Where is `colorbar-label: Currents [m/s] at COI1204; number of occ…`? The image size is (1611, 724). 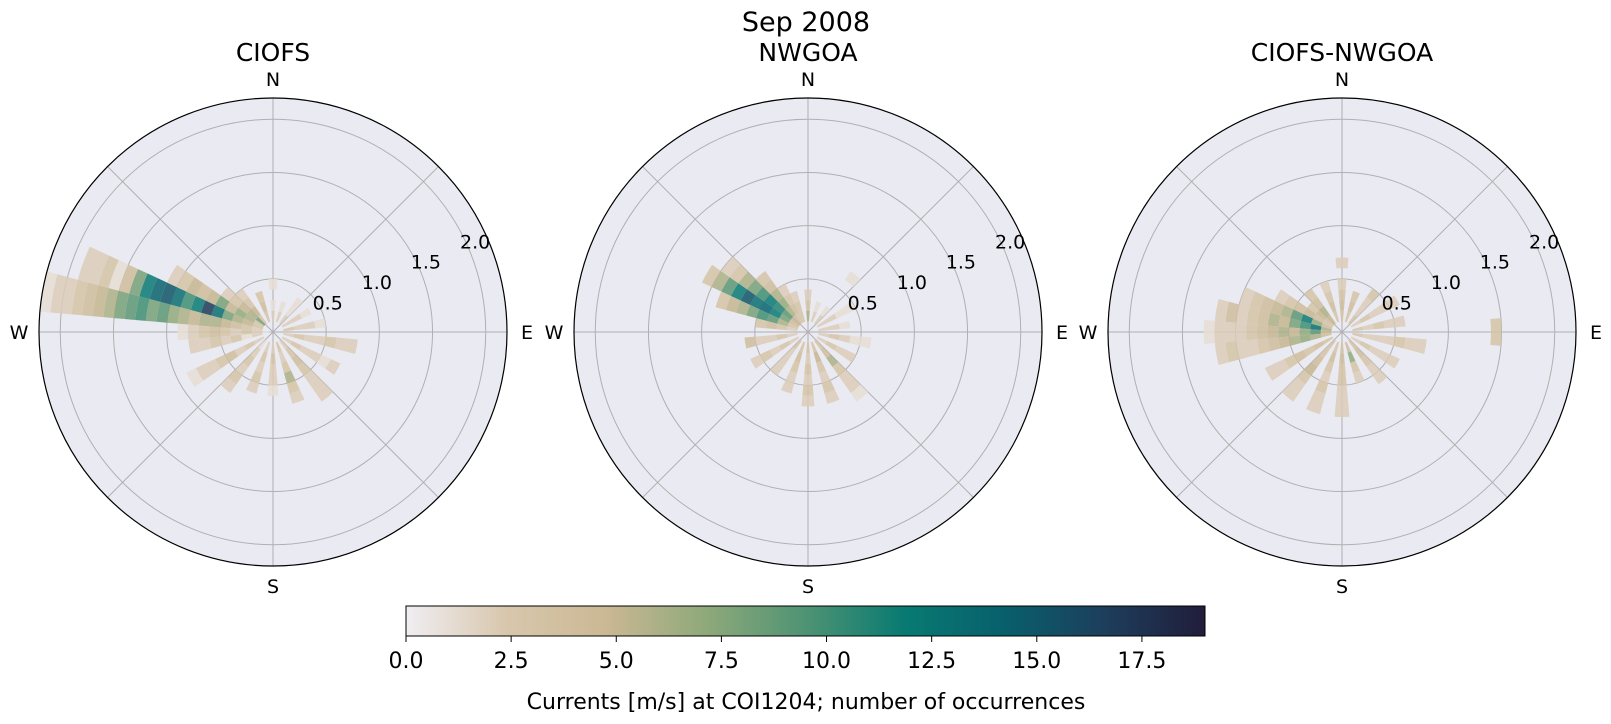
colorbar-label: Currents [m/s] at COI1204; number of occ… is located at coordinates (806, 702).